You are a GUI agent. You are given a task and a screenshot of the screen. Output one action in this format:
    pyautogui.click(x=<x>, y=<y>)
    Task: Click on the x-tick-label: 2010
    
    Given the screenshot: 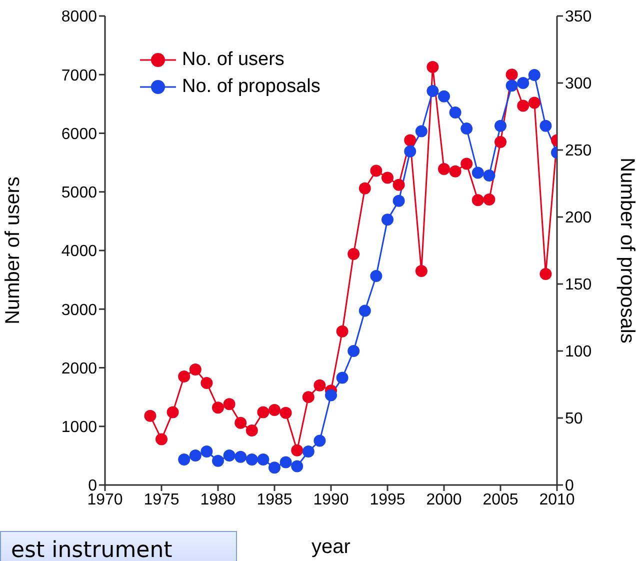 What is the action you would take?
    pyautogui.click(x=557, y=499)
    